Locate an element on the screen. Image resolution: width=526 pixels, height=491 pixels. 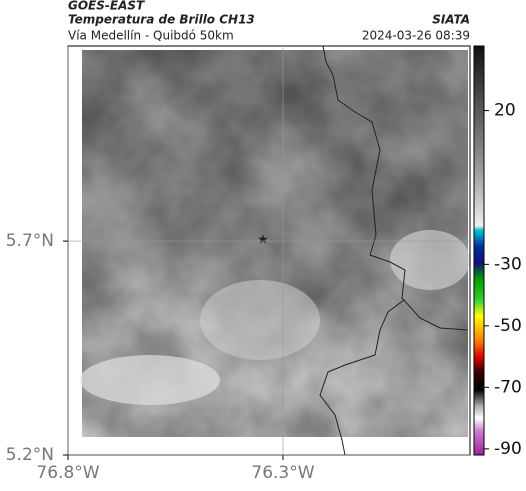
satellite: GOES-EAST is located at coordinates (106, 6).